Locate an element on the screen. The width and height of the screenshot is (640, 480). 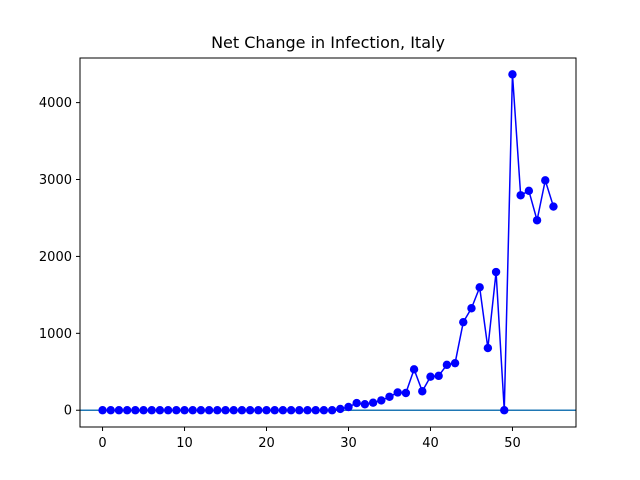
chart-title: Net Change in Infection, Italy is located at coordinates (328, 42).